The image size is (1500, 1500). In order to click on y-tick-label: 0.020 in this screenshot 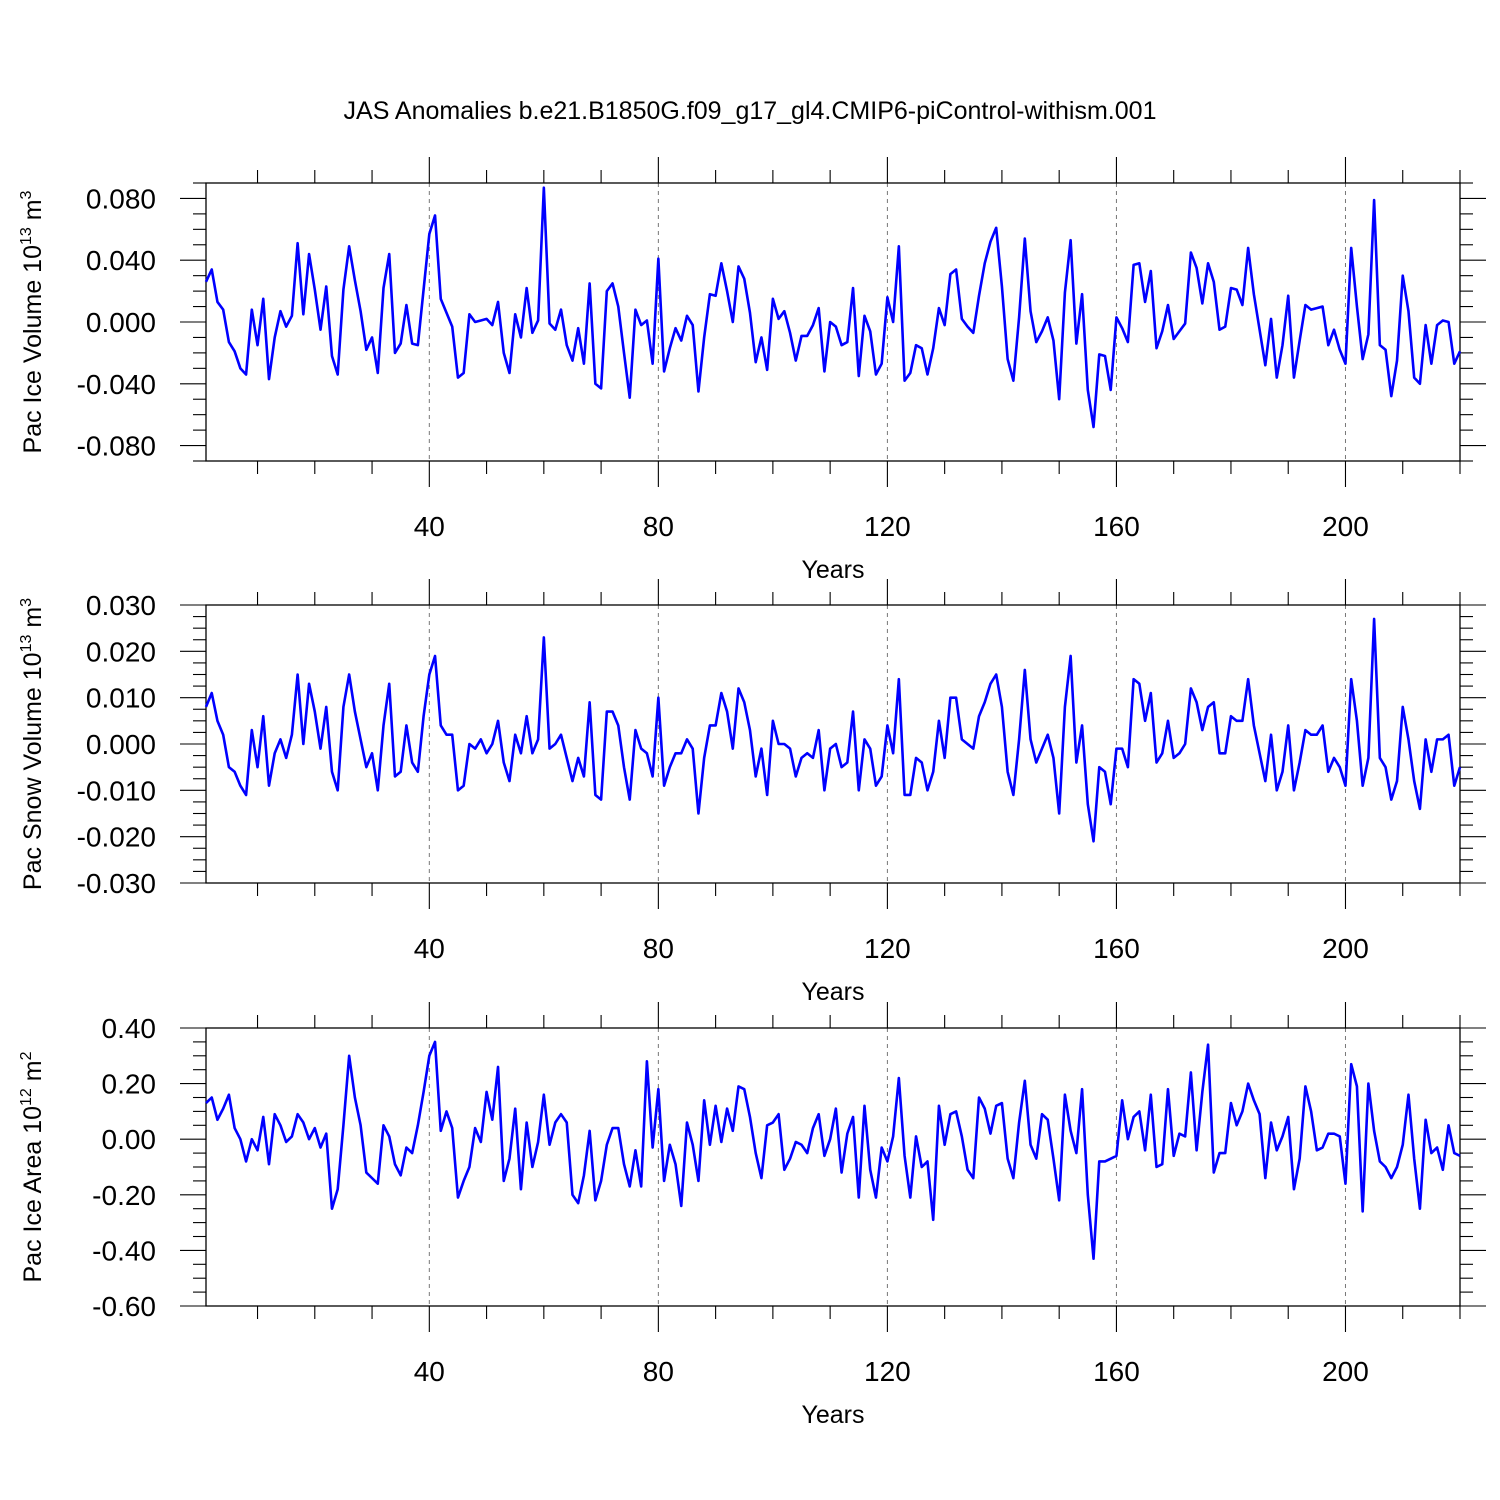, I will do `click(121, 651)`.